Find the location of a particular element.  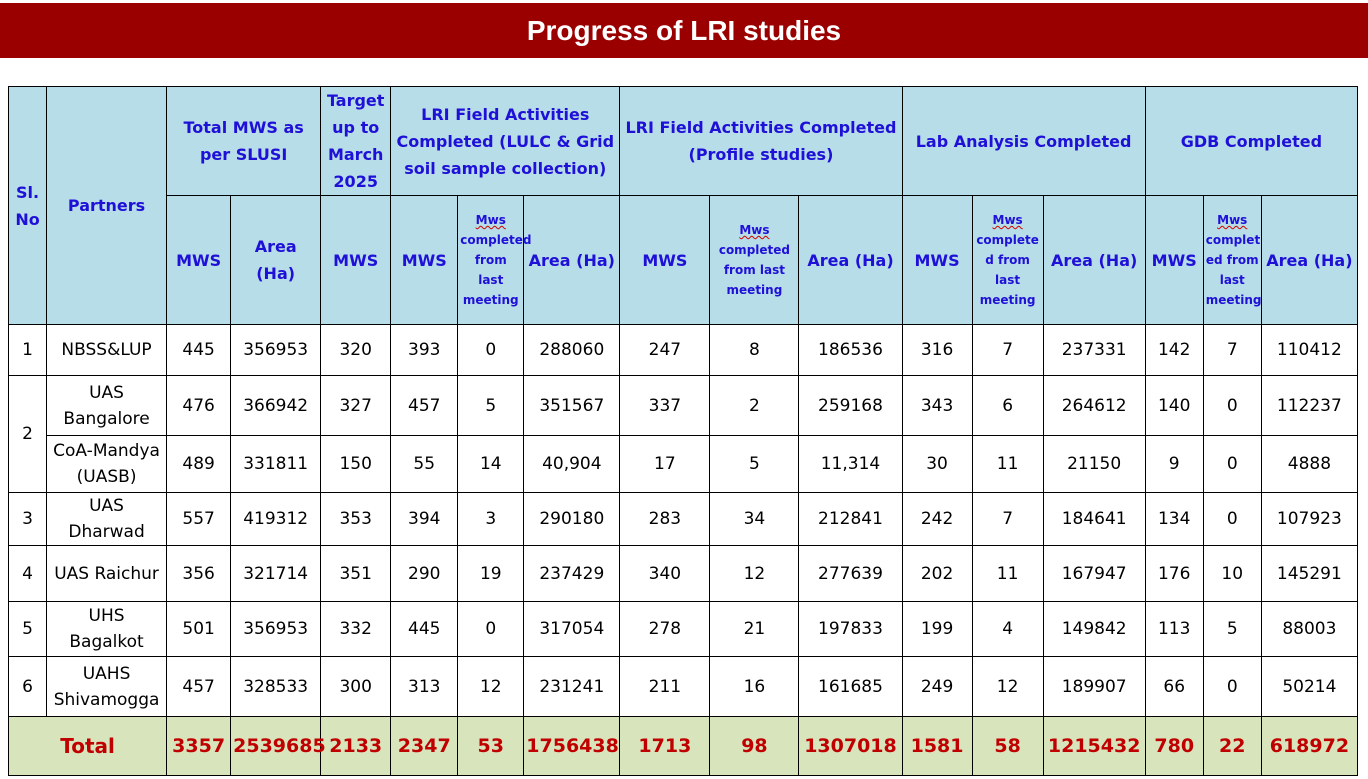

cell-gdb-area: 112237 is located at coordinates (1309, 405).